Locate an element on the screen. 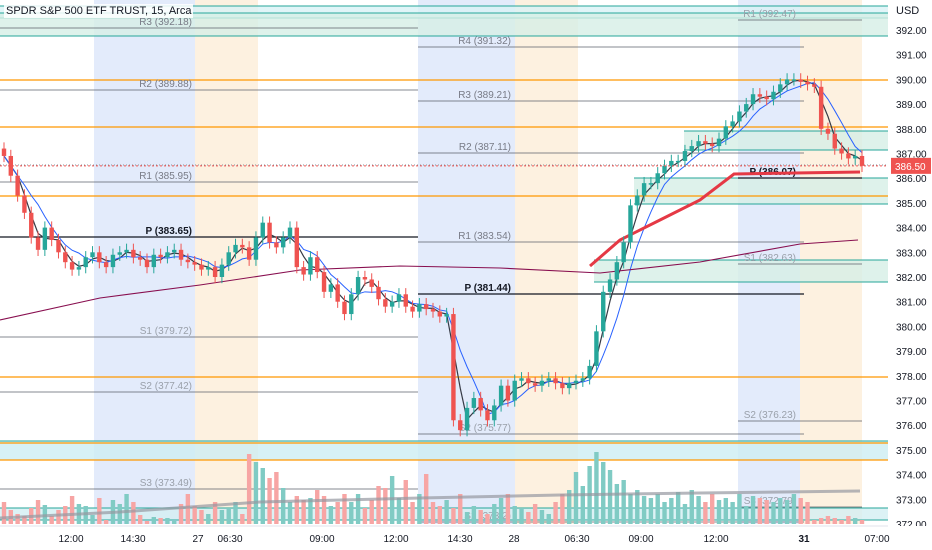 This screenshot has width=932, height=550. pivot-label-9: R2 (387.11) is located at coordinates (485, 147).